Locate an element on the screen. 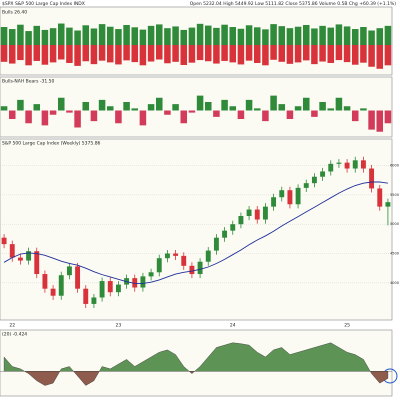 This screenshot has height=400, width=400. x-tick-label: 23 is located at coordinates (119, 326).